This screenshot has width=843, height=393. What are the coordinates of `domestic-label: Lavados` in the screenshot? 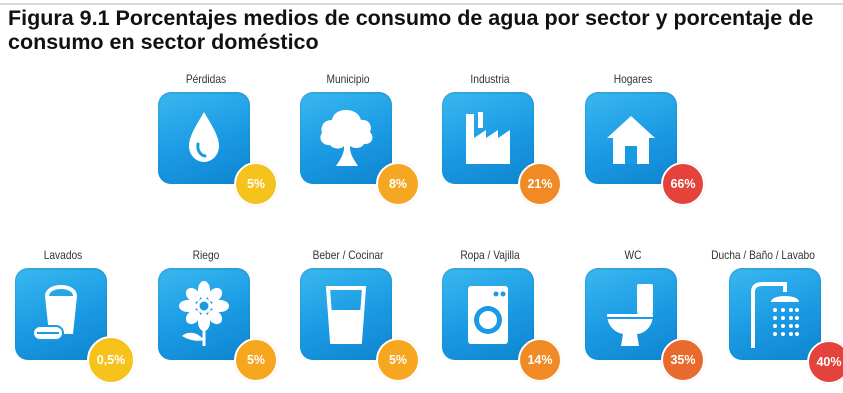 It's located at (63, 255).